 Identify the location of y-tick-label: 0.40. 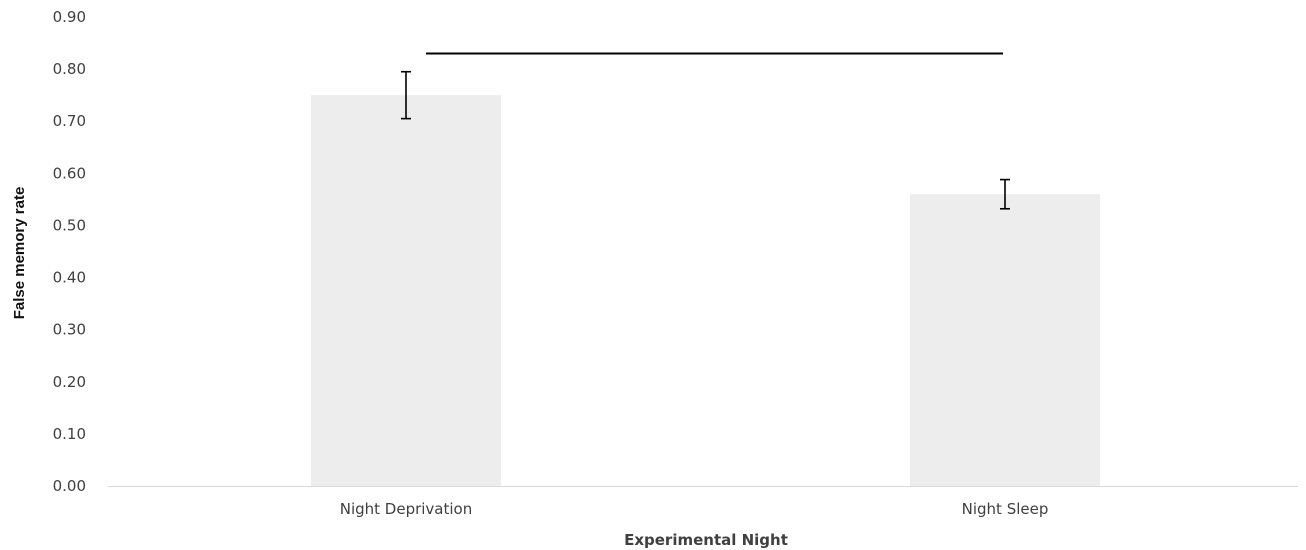
(69, 278).